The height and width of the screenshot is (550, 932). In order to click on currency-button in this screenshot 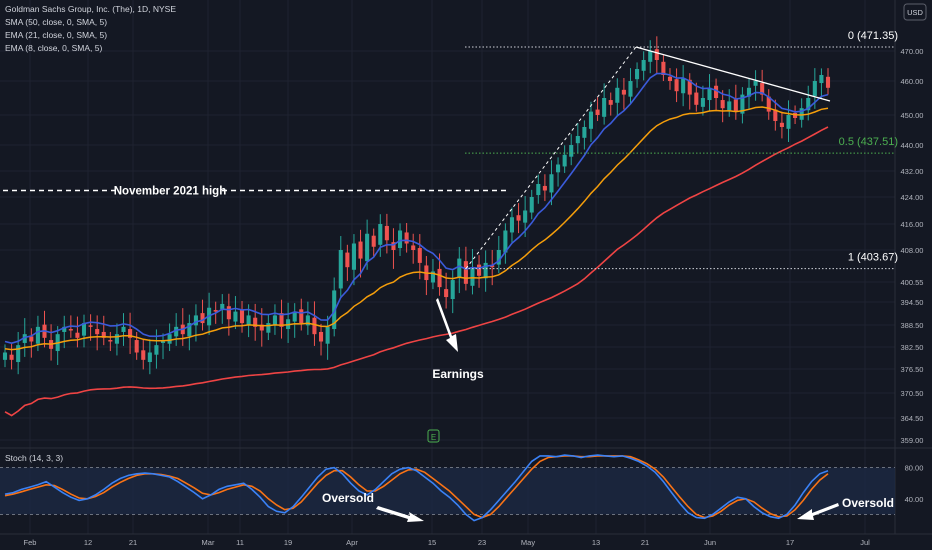, I will do `click(915, 12)`.